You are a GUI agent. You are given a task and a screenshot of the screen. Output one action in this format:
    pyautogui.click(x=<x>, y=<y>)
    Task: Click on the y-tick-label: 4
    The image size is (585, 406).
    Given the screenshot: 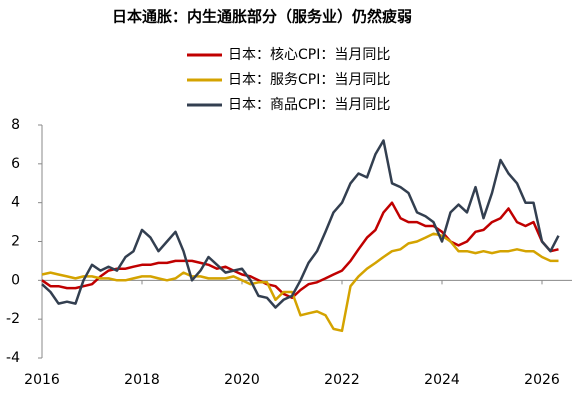 What is the action you would take?
    pyautogui.click(x=15, y=203)
    